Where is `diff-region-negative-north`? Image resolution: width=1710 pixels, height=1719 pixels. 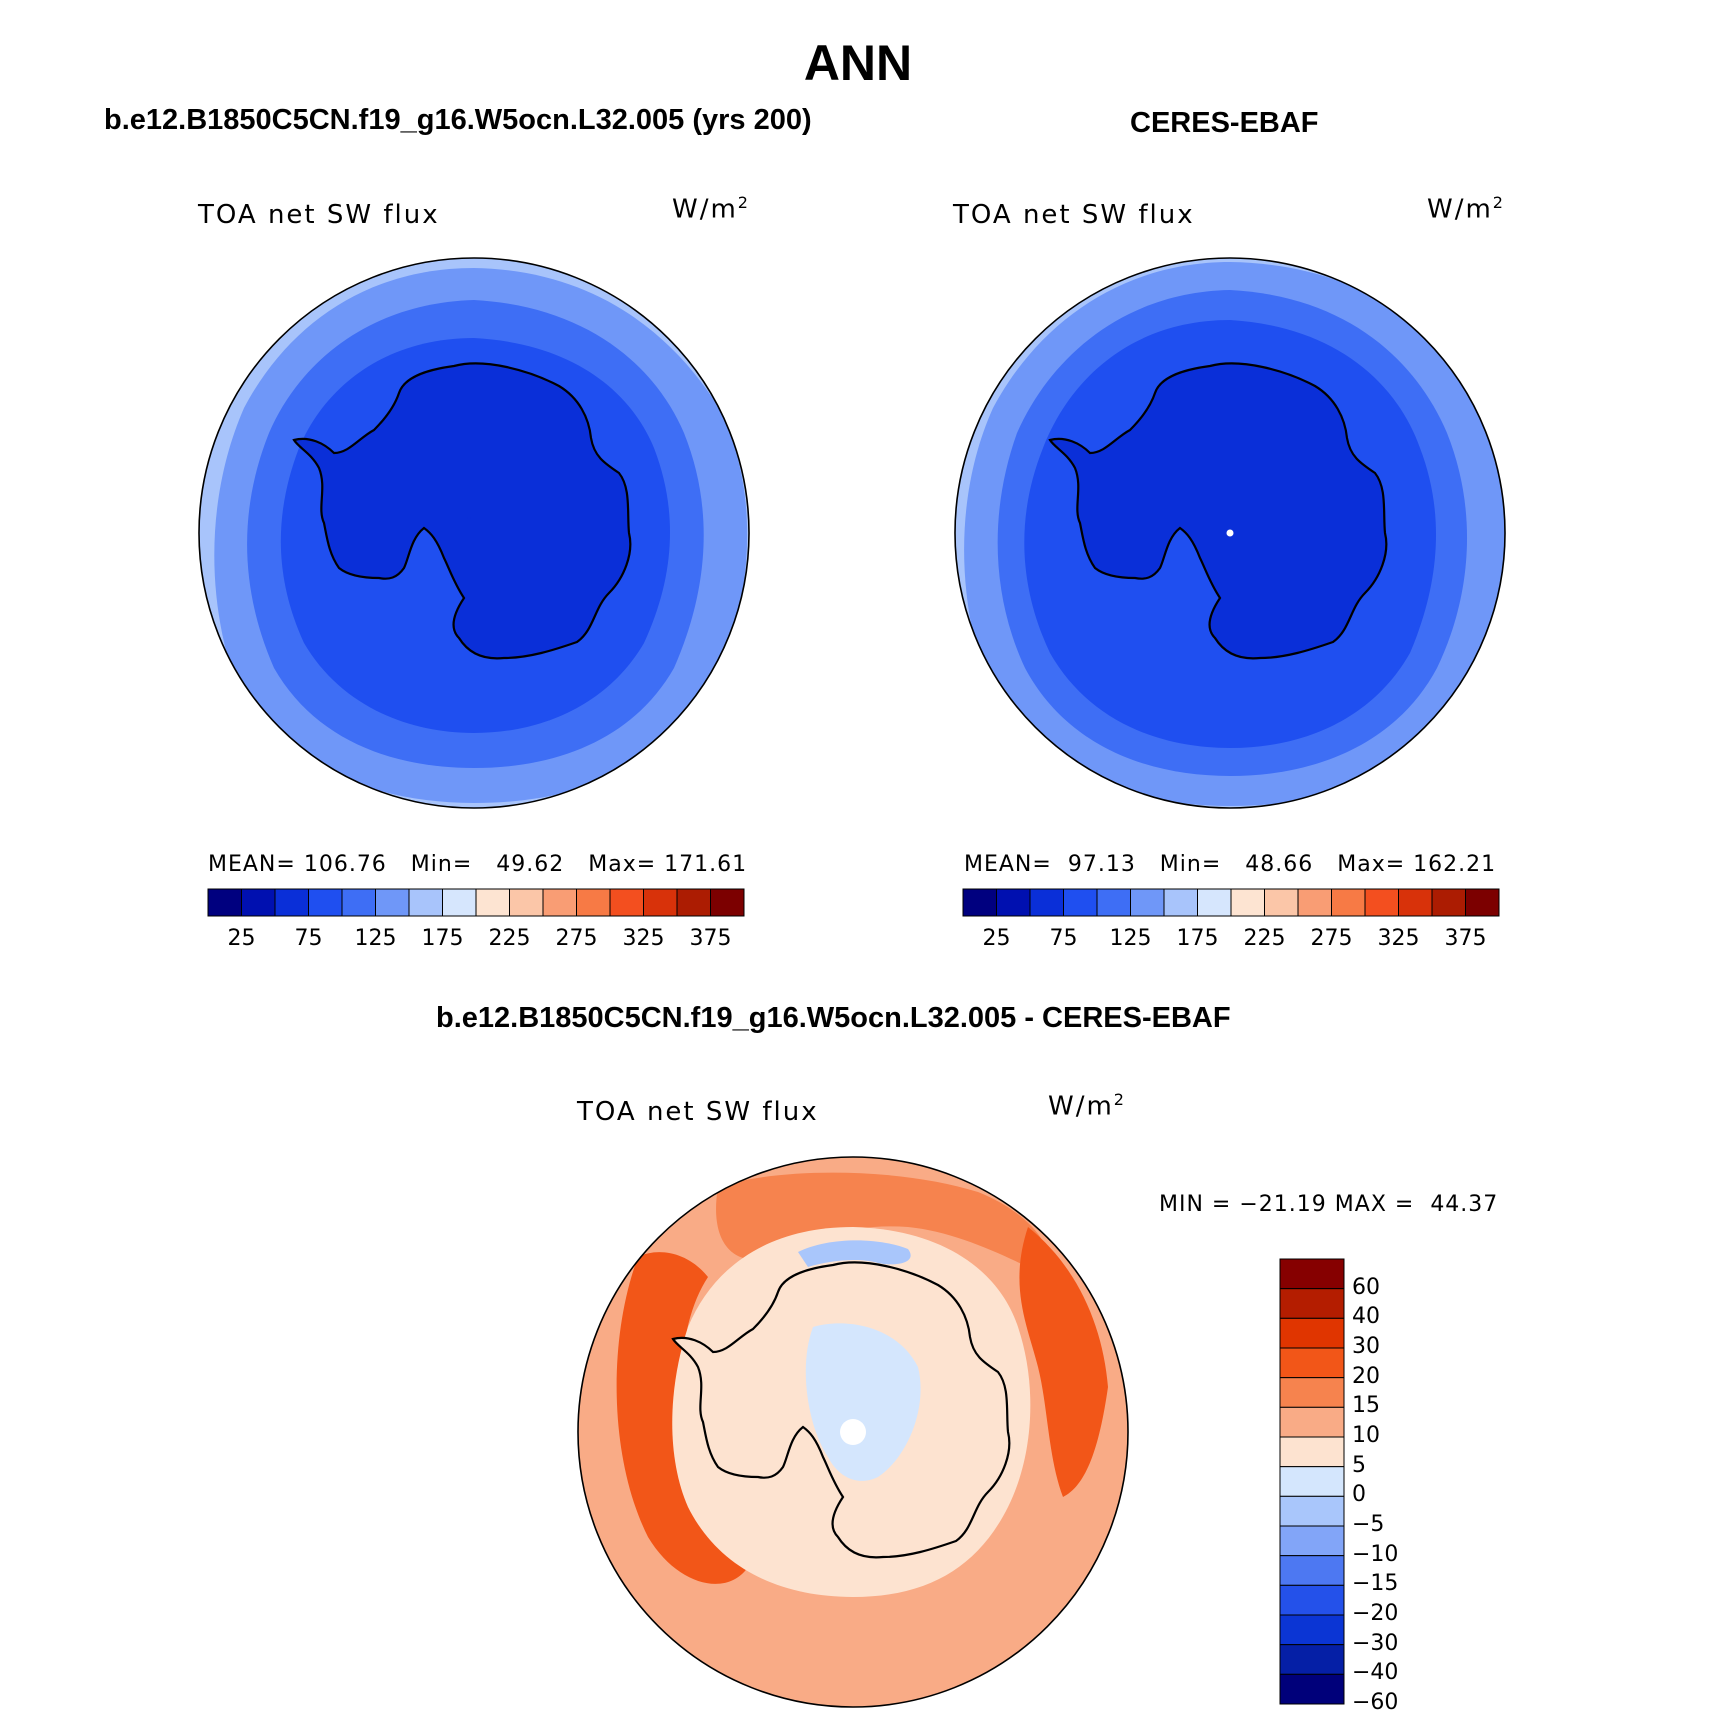 diff-region-negative-north is located at coordinates (854, 1253).